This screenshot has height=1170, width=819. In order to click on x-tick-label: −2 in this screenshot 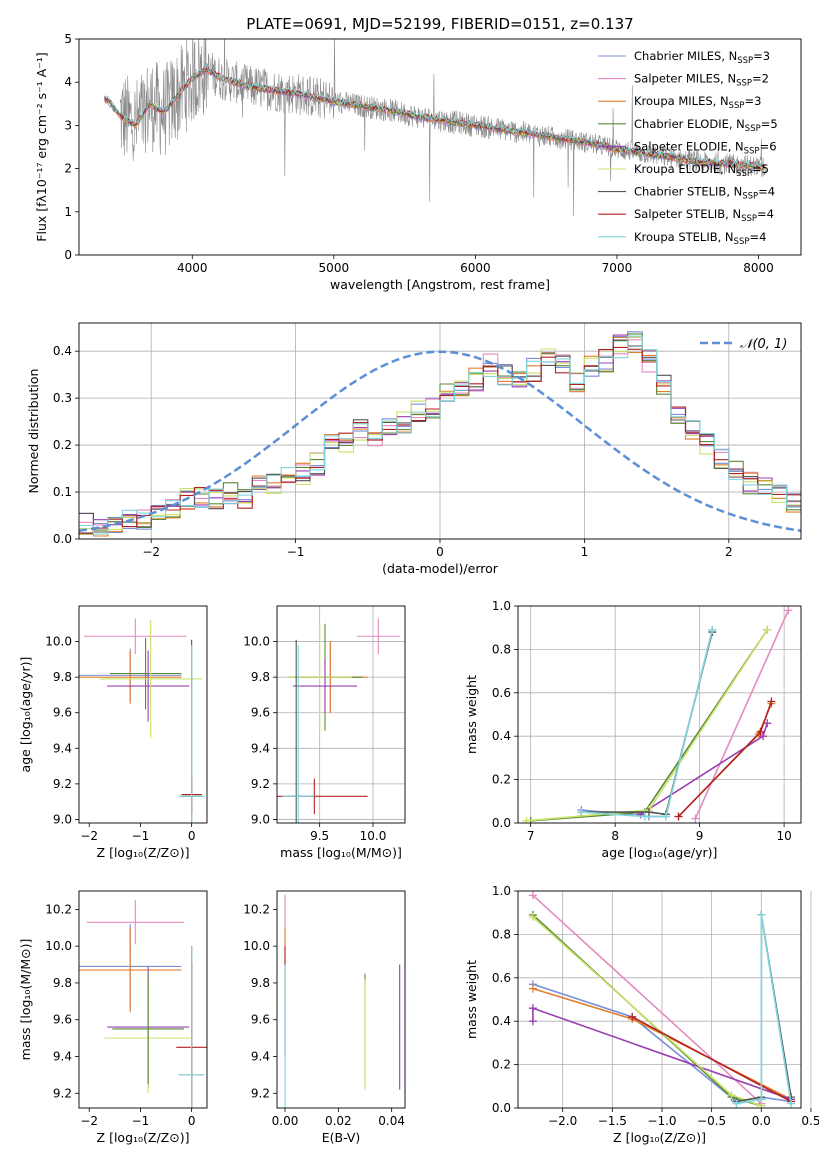, I will do `click(89, 836)`.